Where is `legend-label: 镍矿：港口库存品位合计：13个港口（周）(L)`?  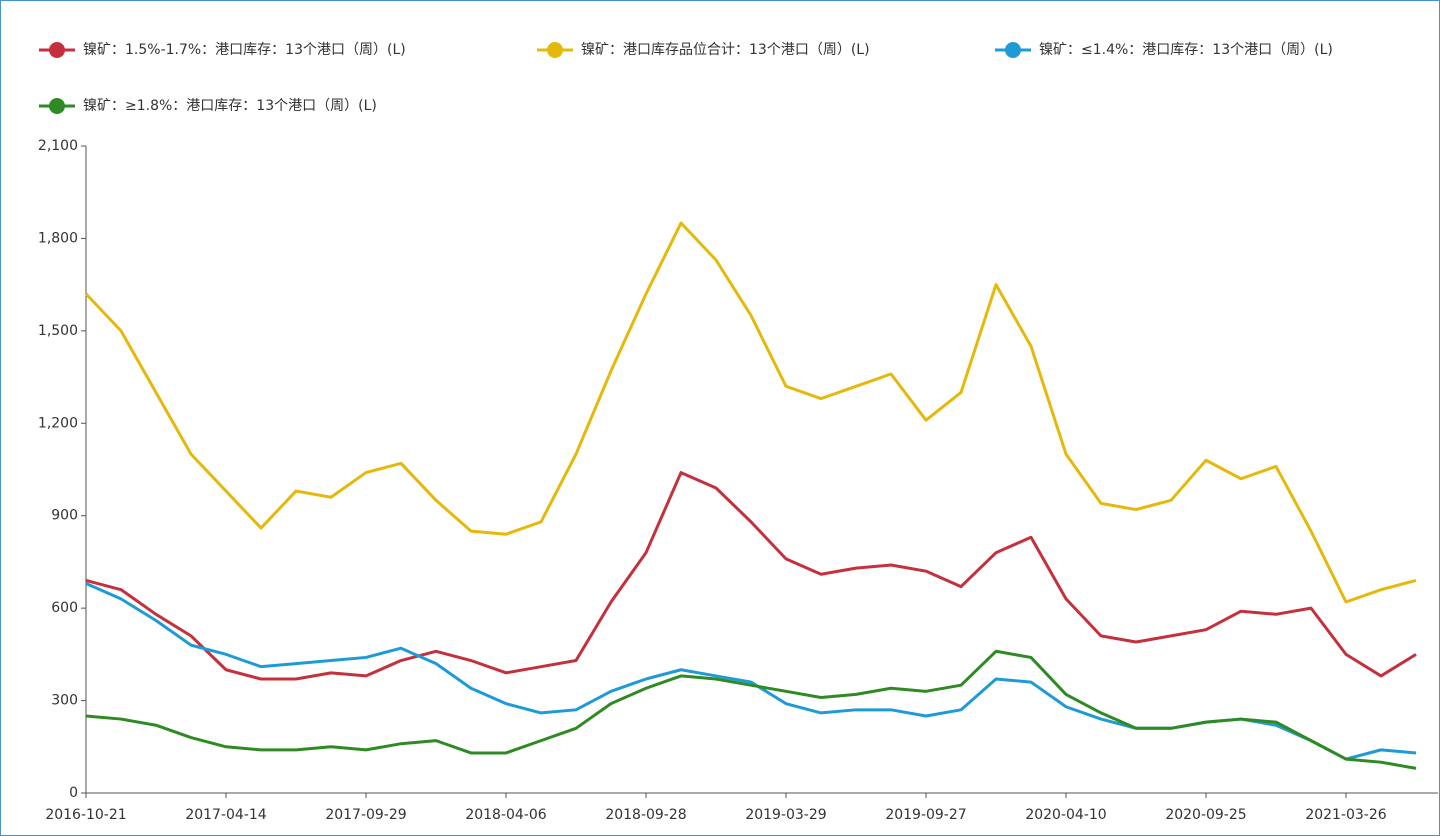 legend-label: 镍矿：港口库存品位合计：13个港口（周）(L) is located at coordinates (725, 50).